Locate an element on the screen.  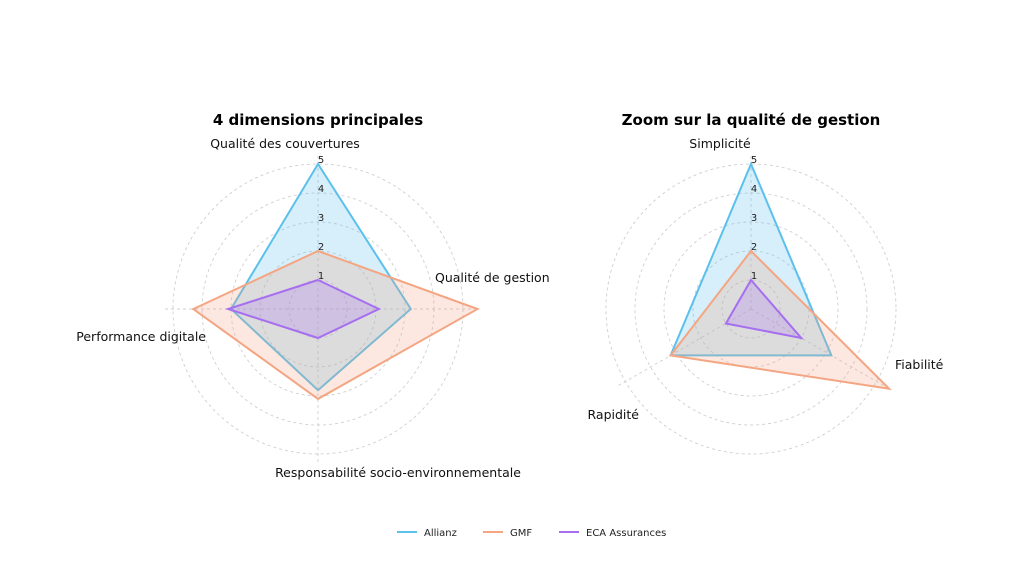
axis-label: Fiabilité is located at coordinates (919, 364).